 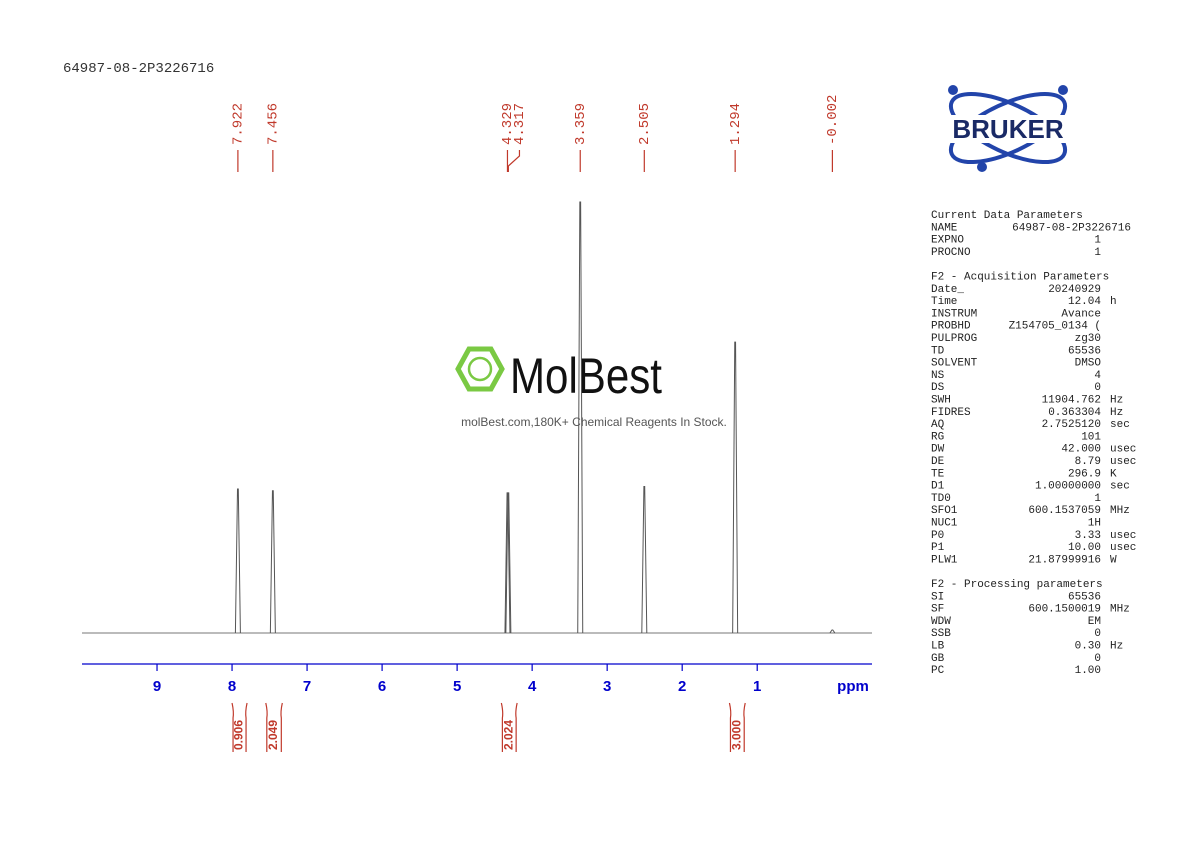 I want to click on param-name: PROBHD, so click(x=951, y=327).